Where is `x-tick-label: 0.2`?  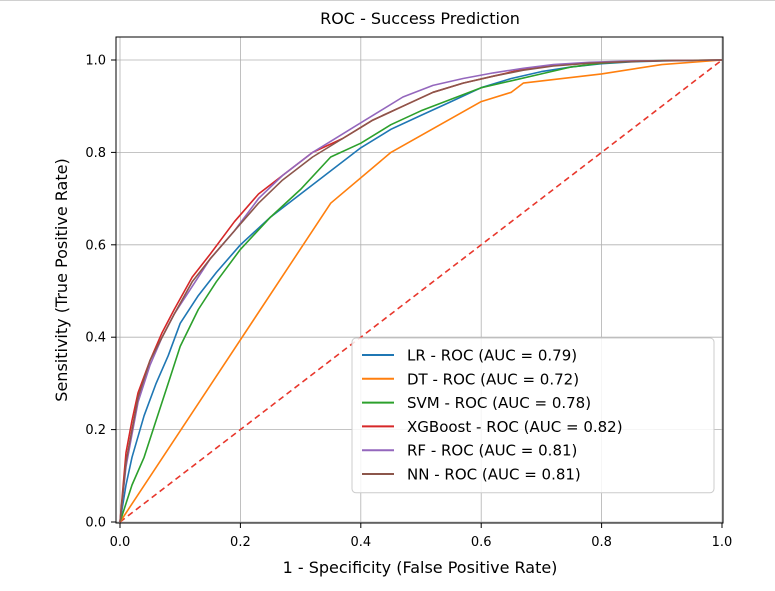
x-tick-label: 0.2 is located at coordinates (240, 542).